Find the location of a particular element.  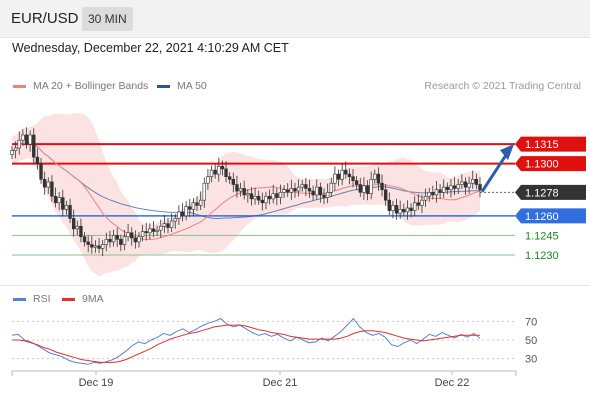

legend-ma20: MA 20 + Bollinger Bands is located at coordinates (80, 86).